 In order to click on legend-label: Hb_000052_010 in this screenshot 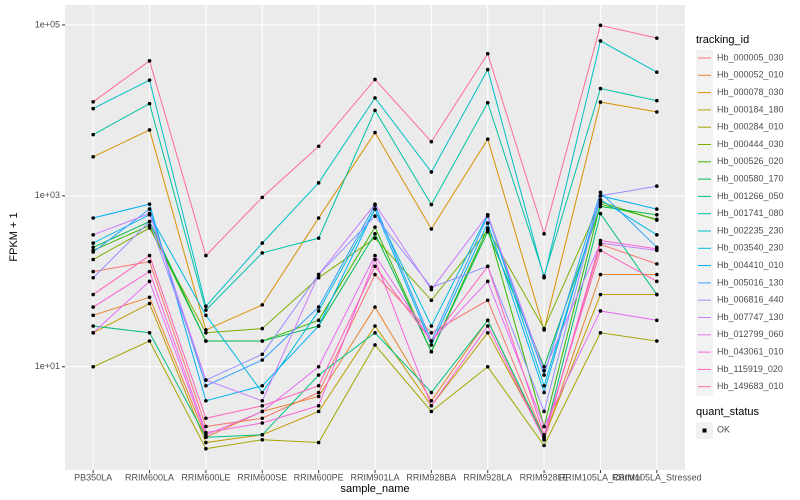, I will do `click(750, 75)`.